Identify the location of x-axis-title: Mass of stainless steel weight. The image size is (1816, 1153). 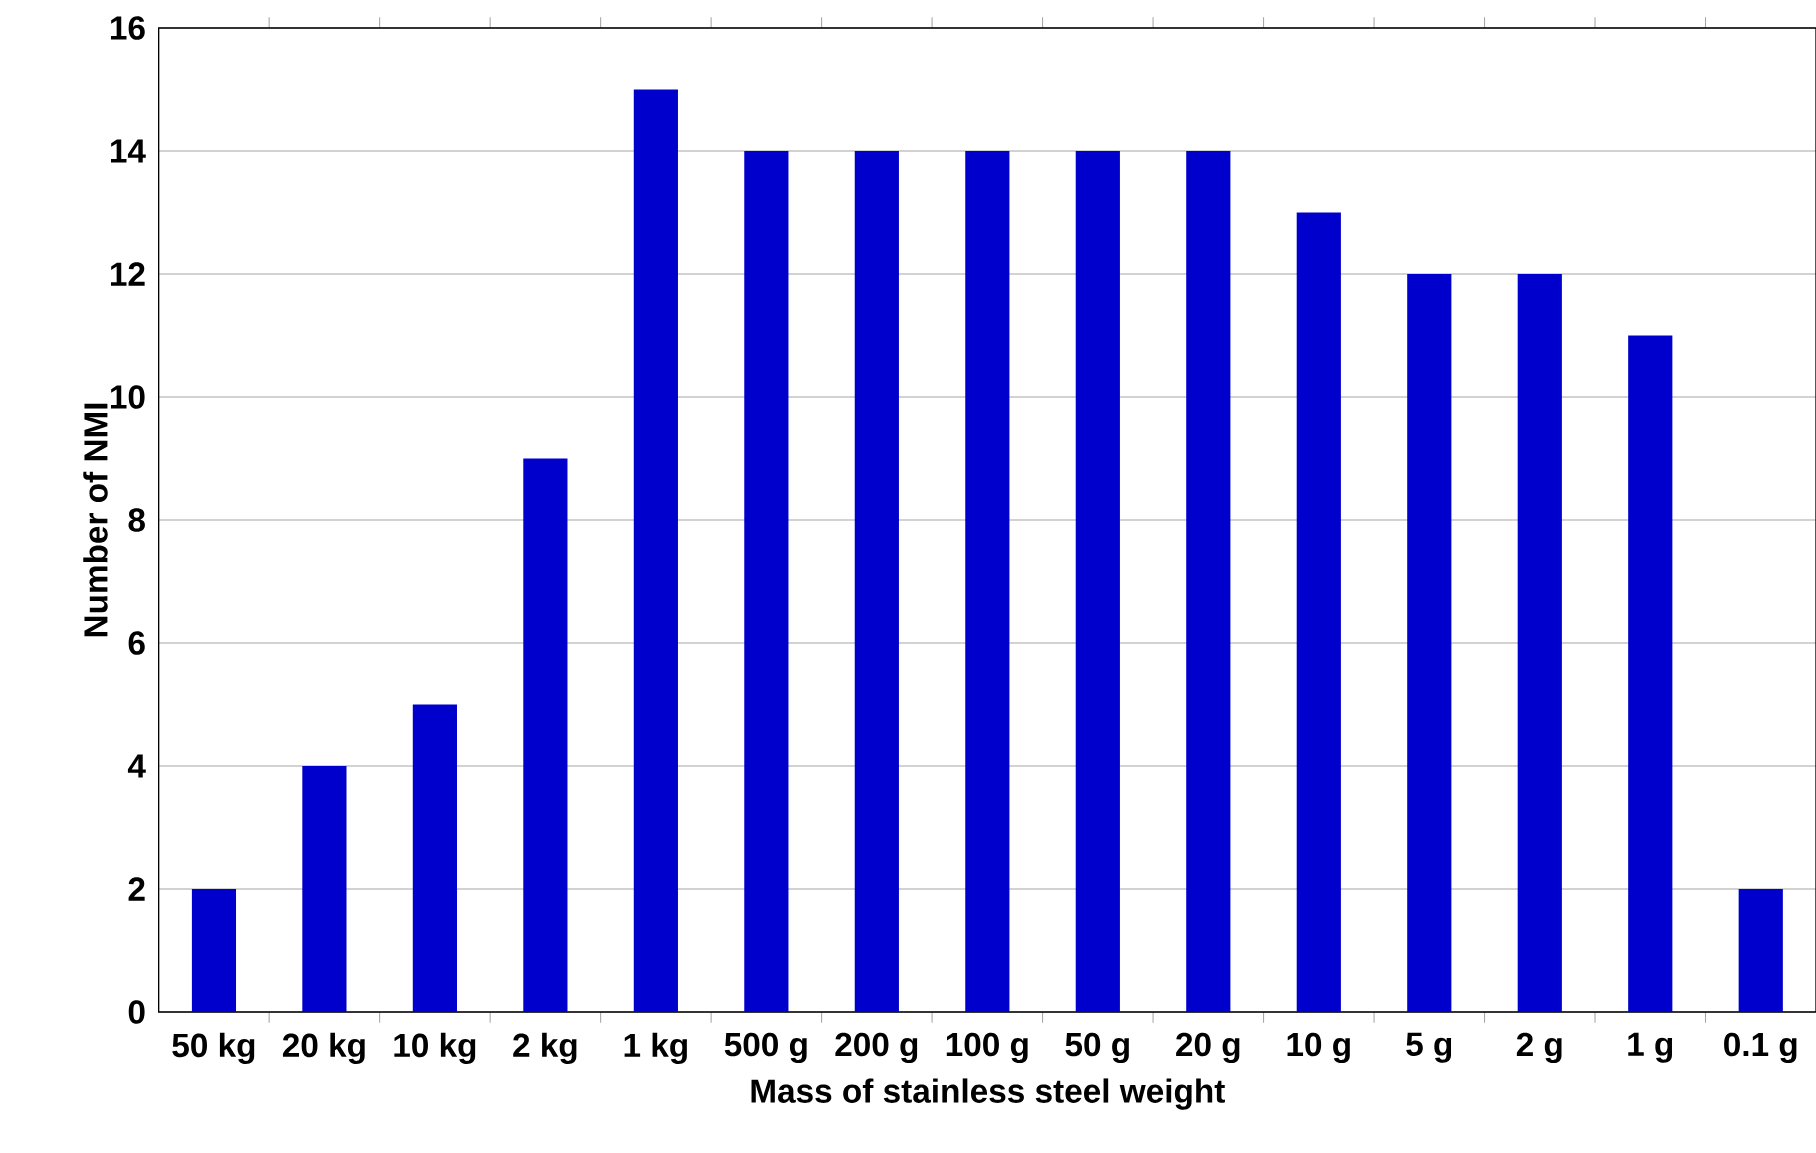
(988, 1094).